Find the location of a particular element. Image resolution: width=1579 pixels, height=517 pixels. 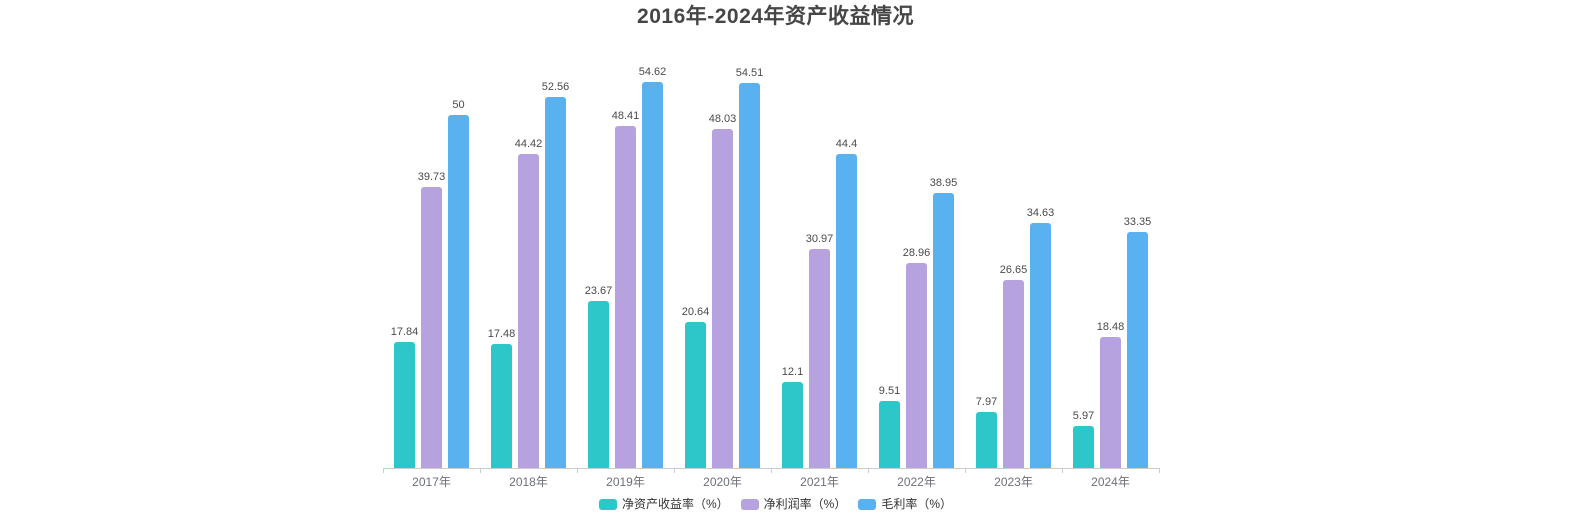

bar-value-label: 18.48 is located at coordinates (1110, 327).